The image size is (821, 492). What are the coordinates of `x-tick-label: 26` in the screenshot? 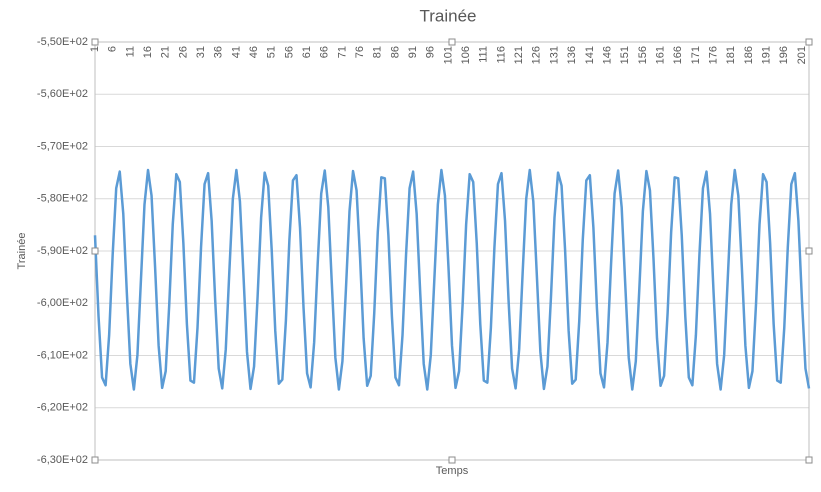 It's located at (183, 52).